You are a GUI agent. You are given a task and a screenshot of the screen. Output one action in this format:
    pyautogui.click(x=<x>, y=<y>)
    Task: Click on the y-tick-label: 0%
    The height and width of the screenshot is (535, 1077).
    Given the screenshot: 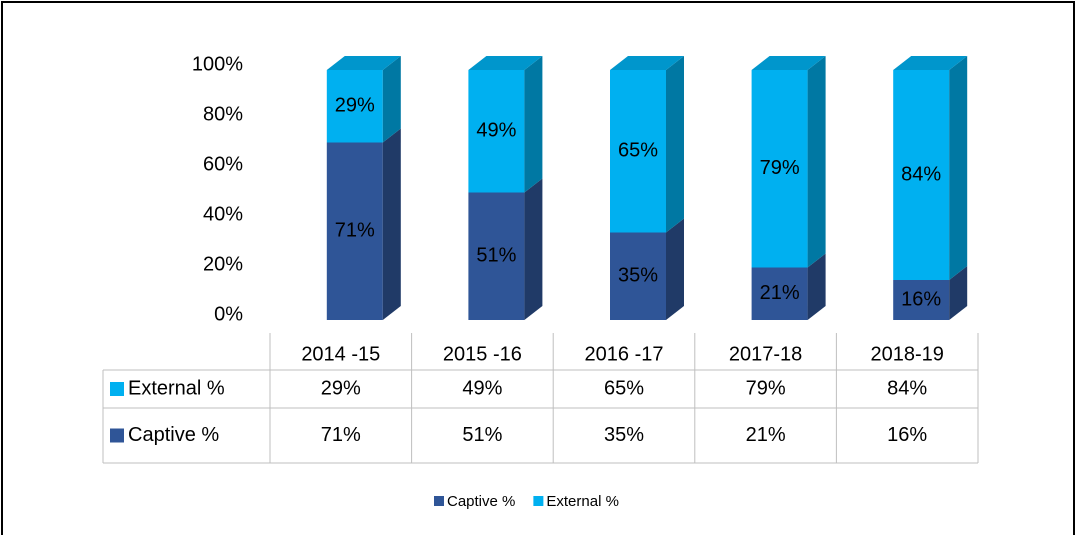 What is the action you would take?
    pyautogui.click(x=228, y=314)
    